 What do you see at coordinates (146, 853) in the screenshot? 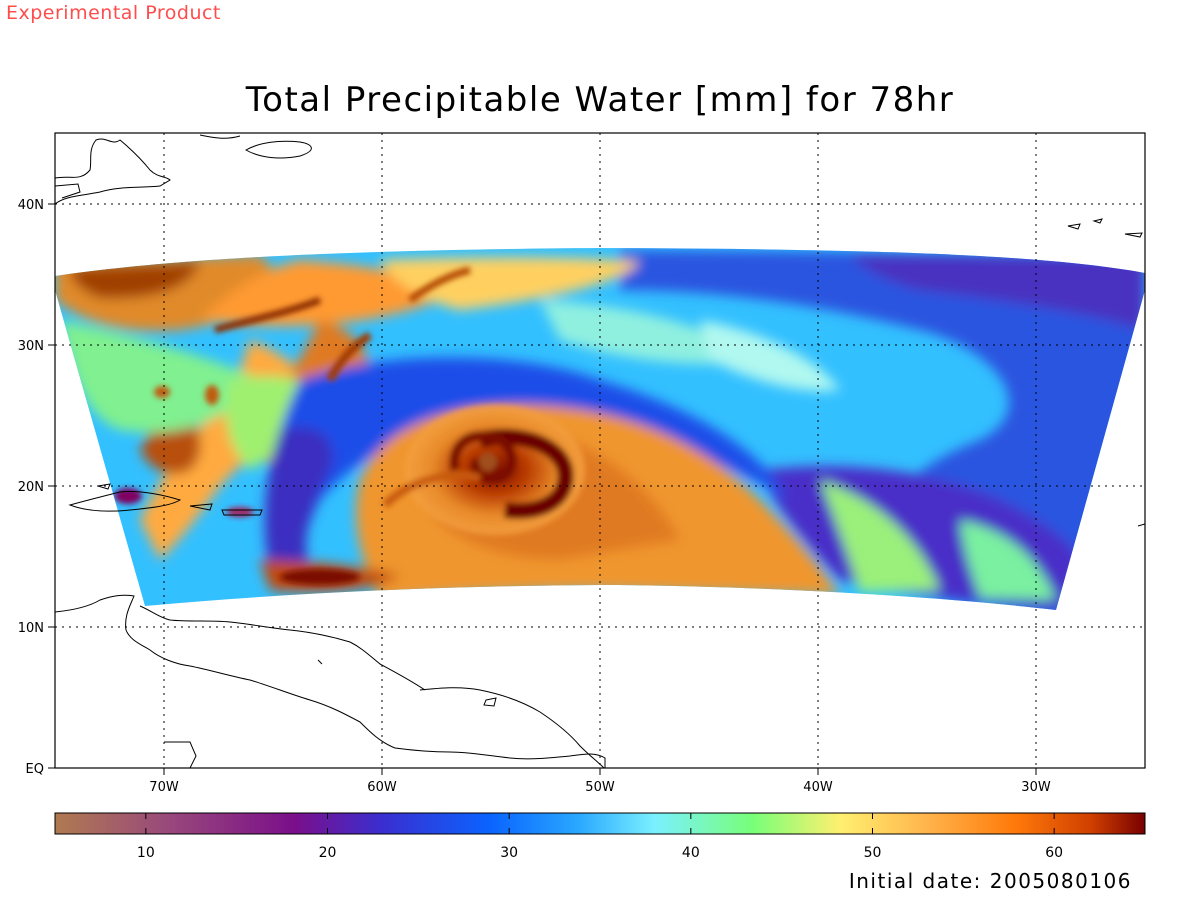
I see `colorbar-label-10: 10` at bounding box center [146, 853].